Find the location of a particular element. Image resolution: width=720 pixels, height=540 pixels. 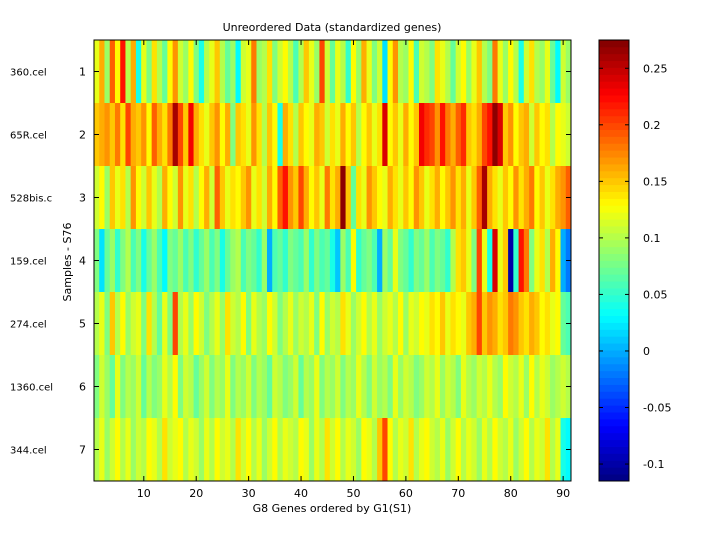

colorbar-tick-label: 0.2 is located at coordinates (652, 125).